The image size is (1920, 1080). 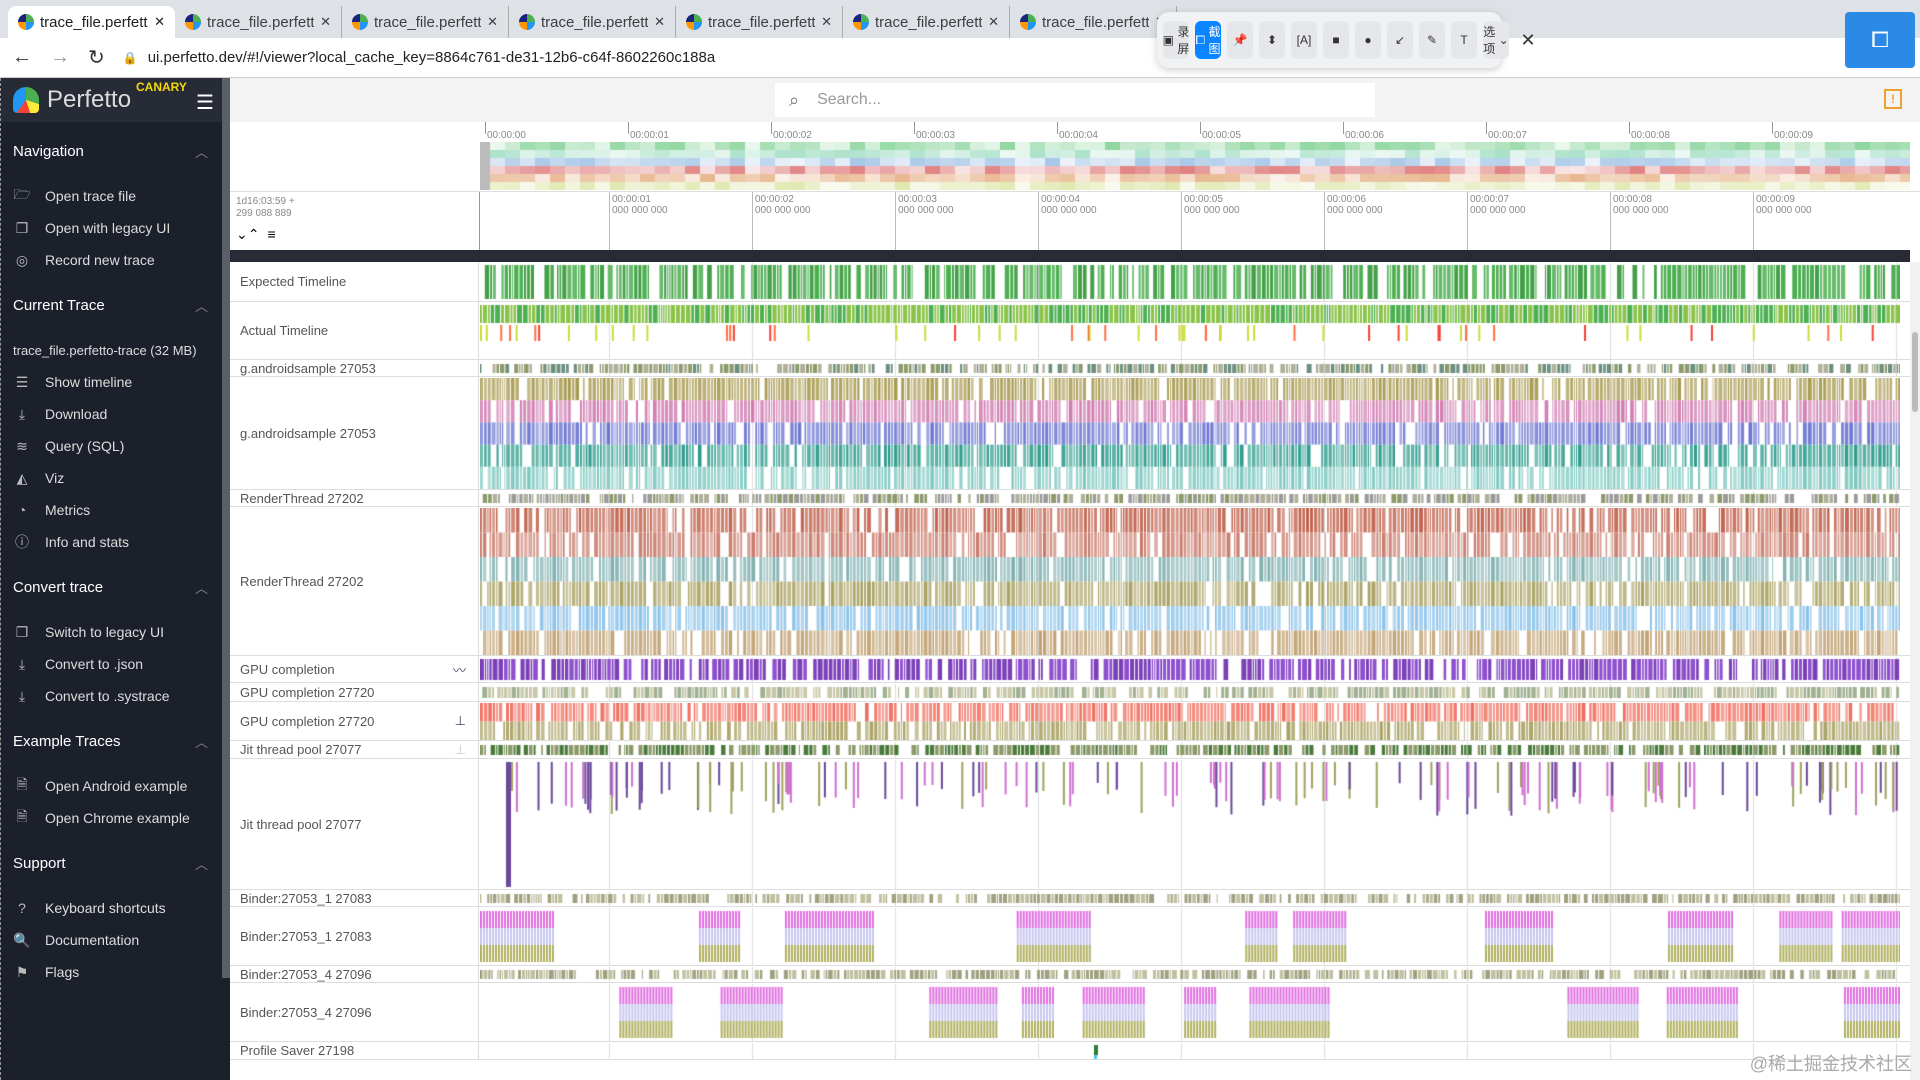 What do you see at coordinates (115, 446) in the screenshot?
I see `sidebar-item: ≋ Query (SQL)` at bounding box center [115, 446].